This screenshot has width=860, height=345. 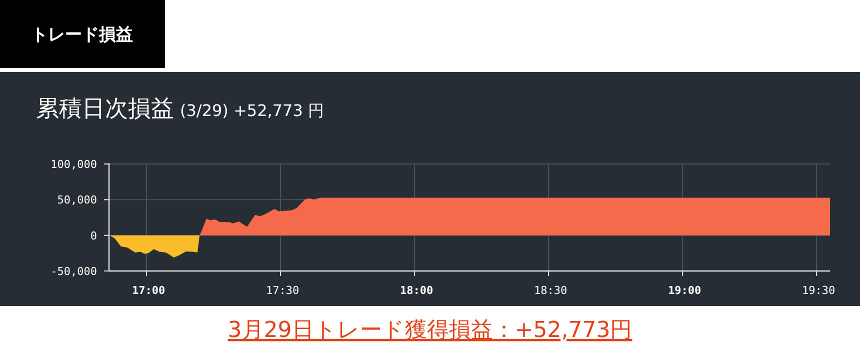 What do you see at coordinates (685, 290) in the screenshot?
I see `x-tick-label: 19:00` at bounding box center [685, 290].